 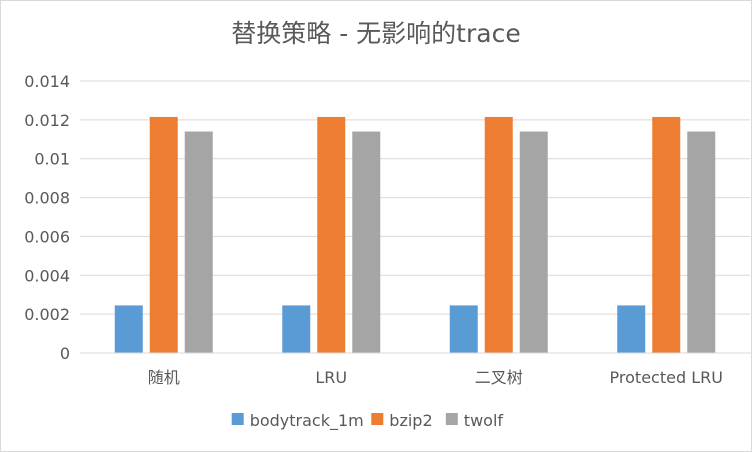 What do you see at coordinates (47, 81) in the screenshot?
I see `y-tick-label: 0.014` at bounding box center [47, 81].